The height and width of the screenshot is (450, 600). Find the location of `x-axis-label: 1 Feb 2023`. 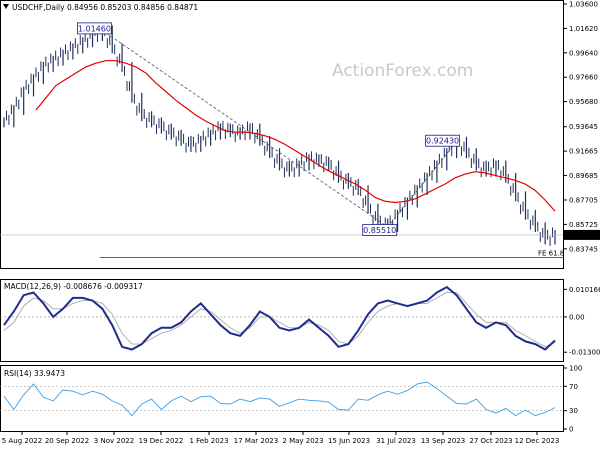

x-axis-label: 1 Feb 2023 is located at coordinates (208, 441).